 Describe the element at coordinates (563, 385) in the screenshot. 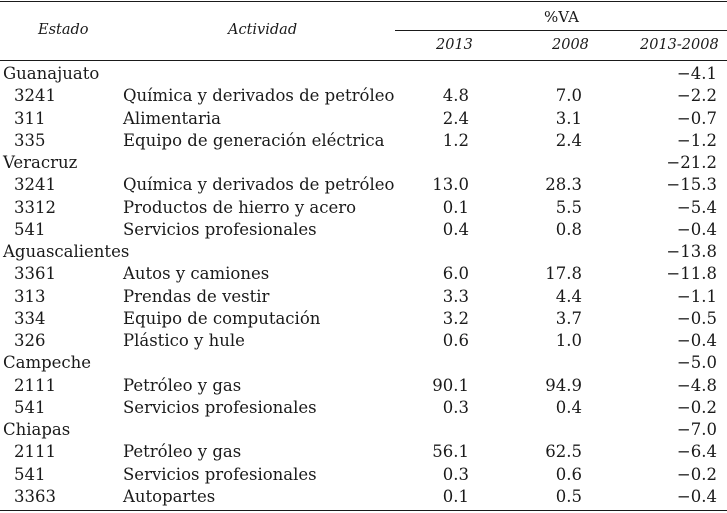

I see `value-2008: 94.9` at that location.